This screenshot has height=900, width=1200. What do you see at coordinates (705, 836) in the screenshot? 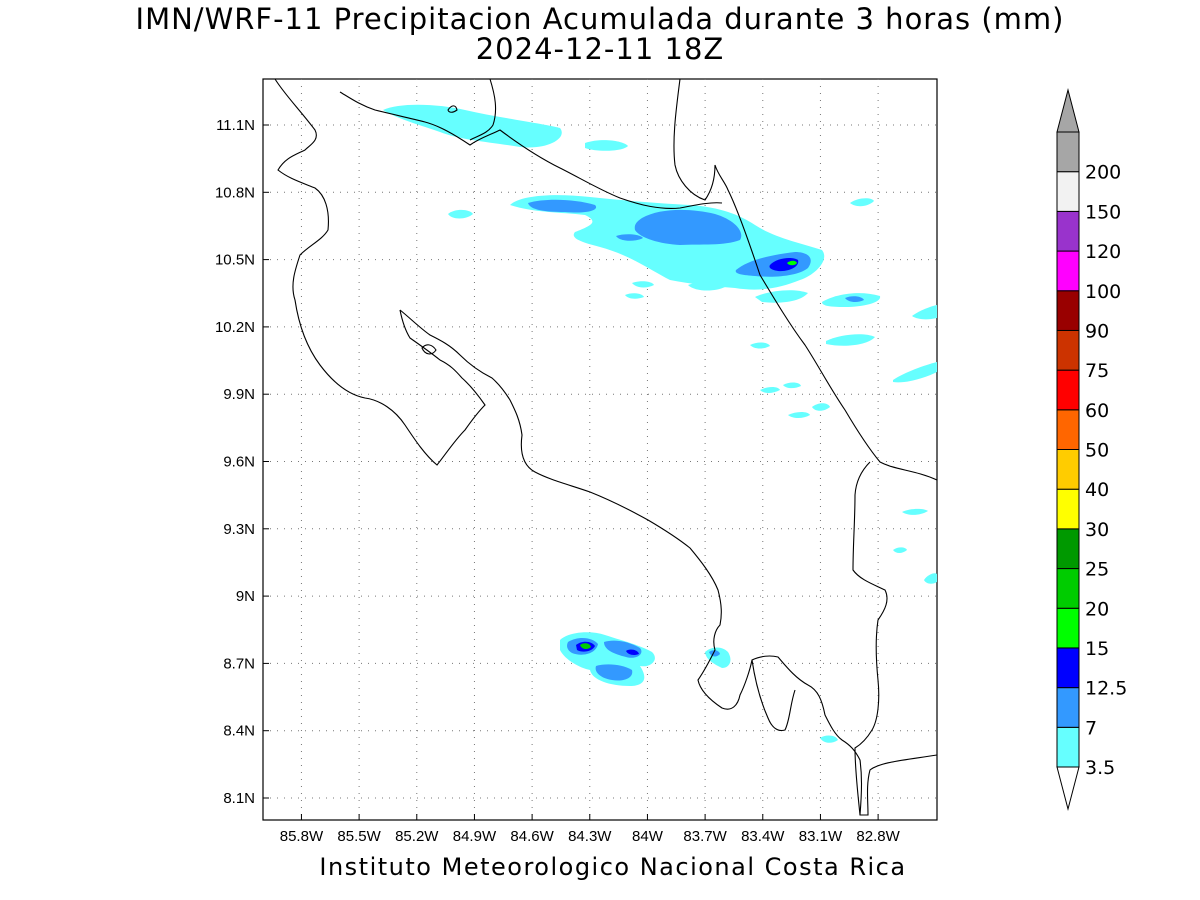
I see `lon-tick-label: 83.7W` at bounding box center [705, 836].